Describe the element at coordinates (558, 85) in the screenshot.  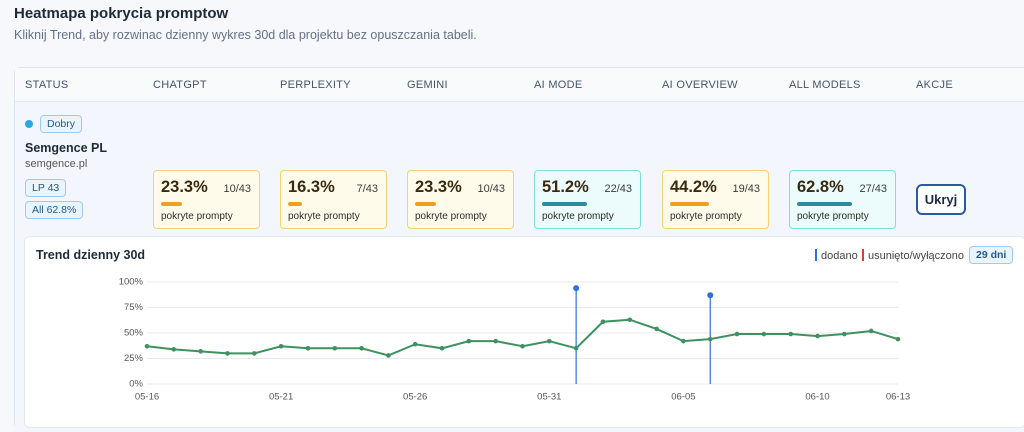
I see `column-header: AI MODE` at that location.